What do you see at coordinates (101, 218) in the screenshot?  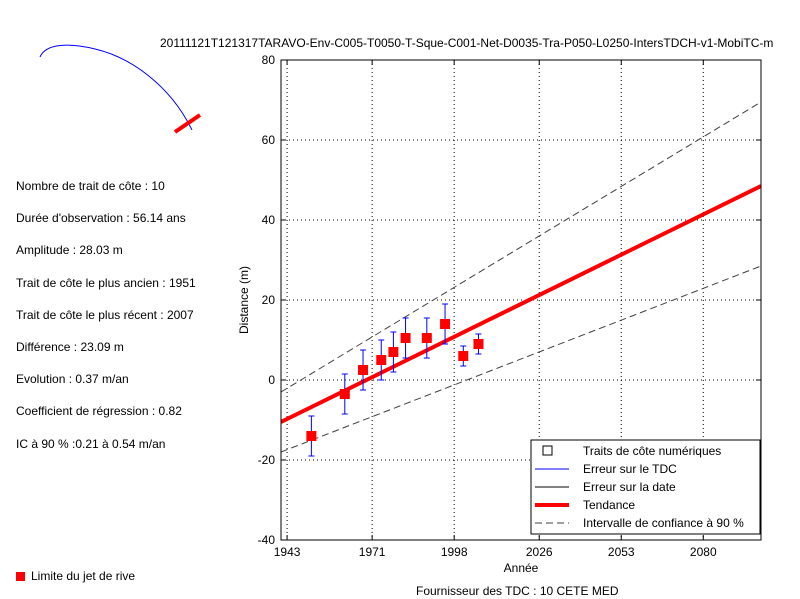 I see `stat-line: Durée d'observation : 56.14 ans` at bounding box center [101, 218].